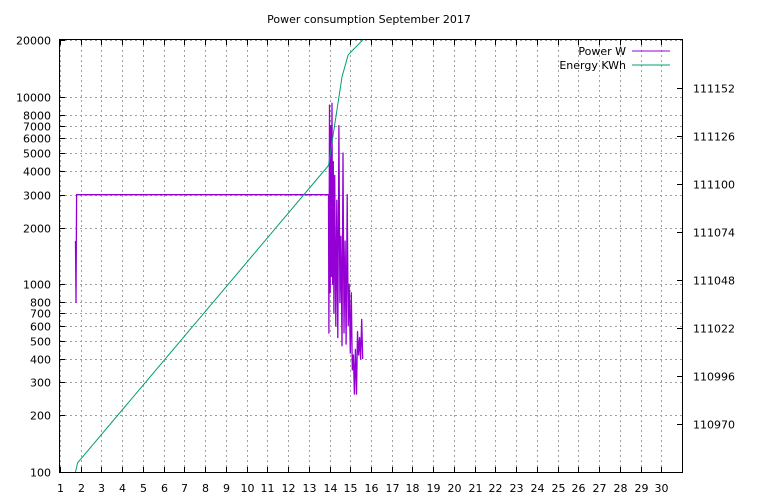  I want to click on y-tick-label: 3000, so click(37, 196).